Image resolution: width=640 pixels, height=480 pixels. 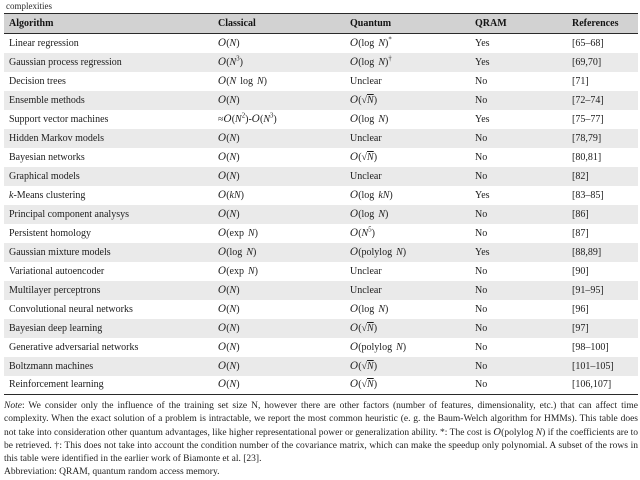 What do you see at coordinates (491, 23) in the screenshot?
I see `header-cell-qram: QRAM` at bounding box center [491, 23].